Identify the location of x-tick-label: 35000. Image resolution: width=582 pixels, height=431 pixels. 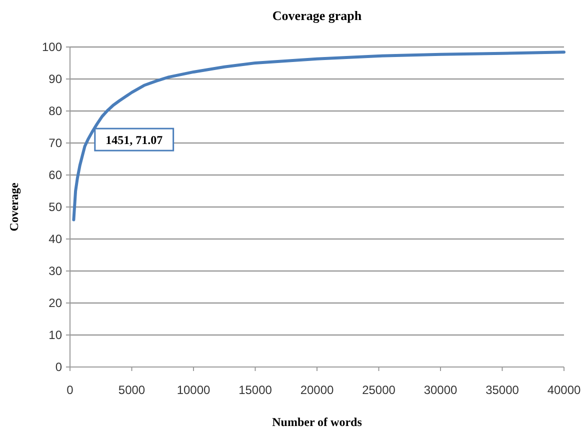
(503, 390).